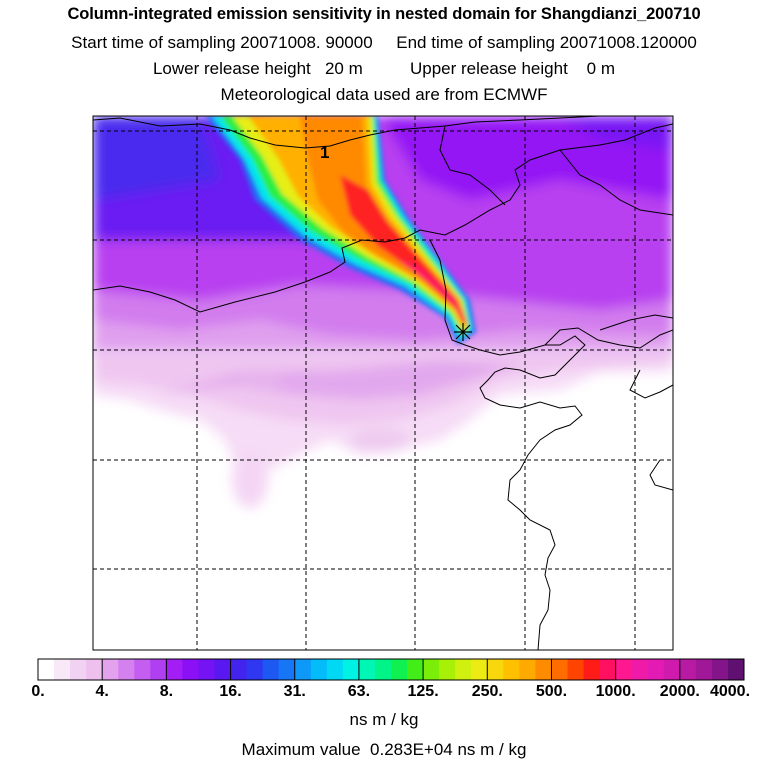 The width and height of the screenshot is (768, 768). I want to click on contour-label: 1, so click(324, 152).